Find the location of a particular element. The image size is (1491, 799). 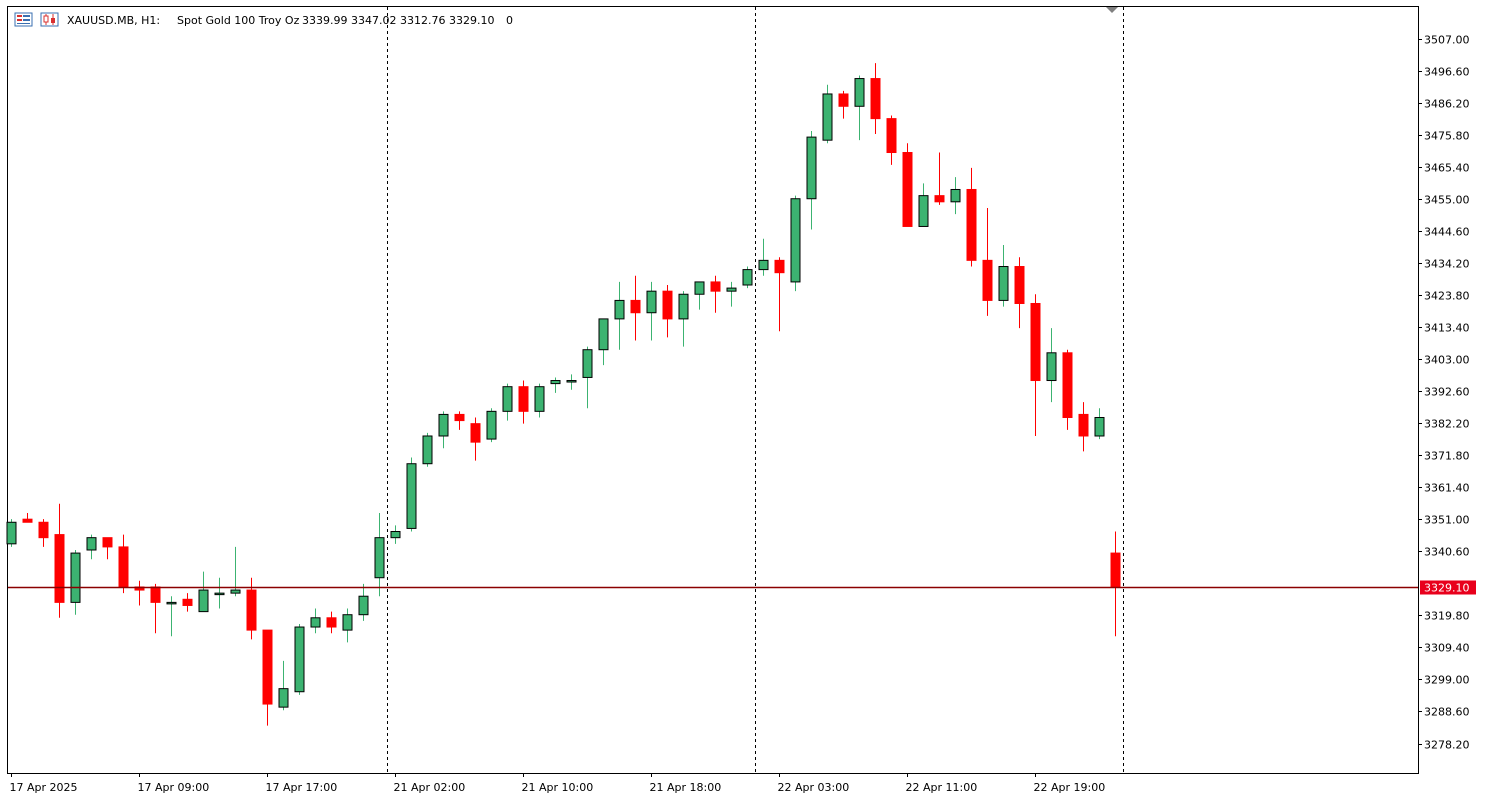

y-tick-label: 3465.40 is located at coordinates (1447, 168).